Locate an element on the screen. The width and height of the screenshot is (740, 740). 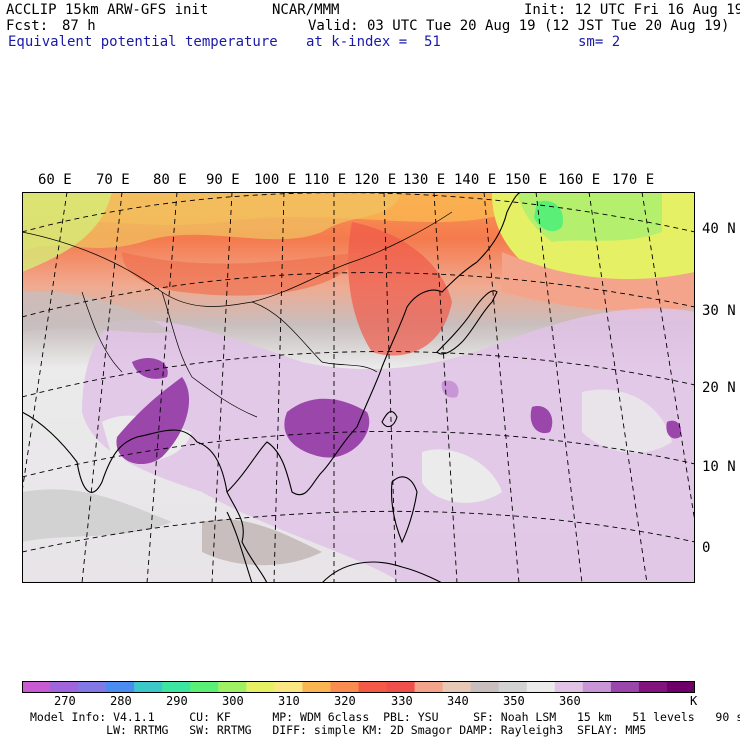
lon-label: 120 E is located at coordinates (375, 180).